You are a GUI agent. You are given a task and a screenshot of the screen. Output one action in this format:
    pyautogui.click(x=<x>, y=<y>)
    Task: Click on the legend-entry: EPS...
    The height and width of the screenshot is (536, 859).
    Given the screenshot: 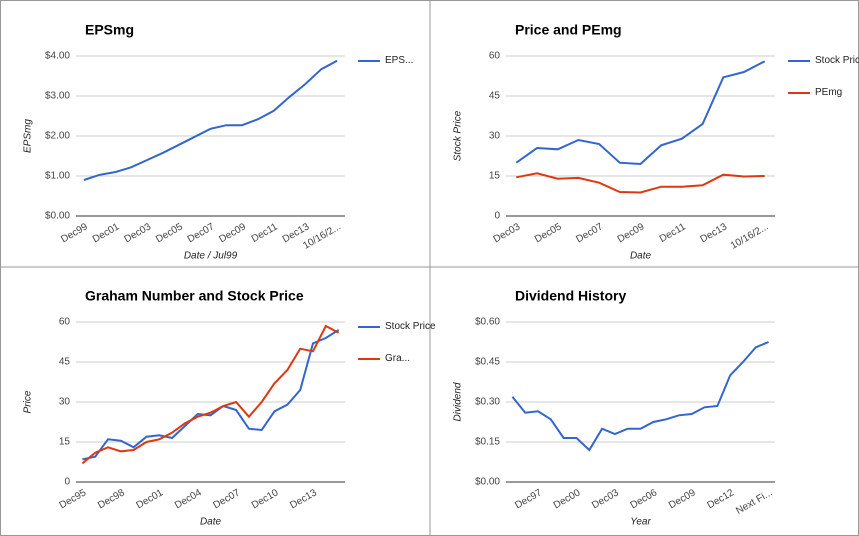 What is the action you would take?
    pyautogui.click(x=399, y=60)
    